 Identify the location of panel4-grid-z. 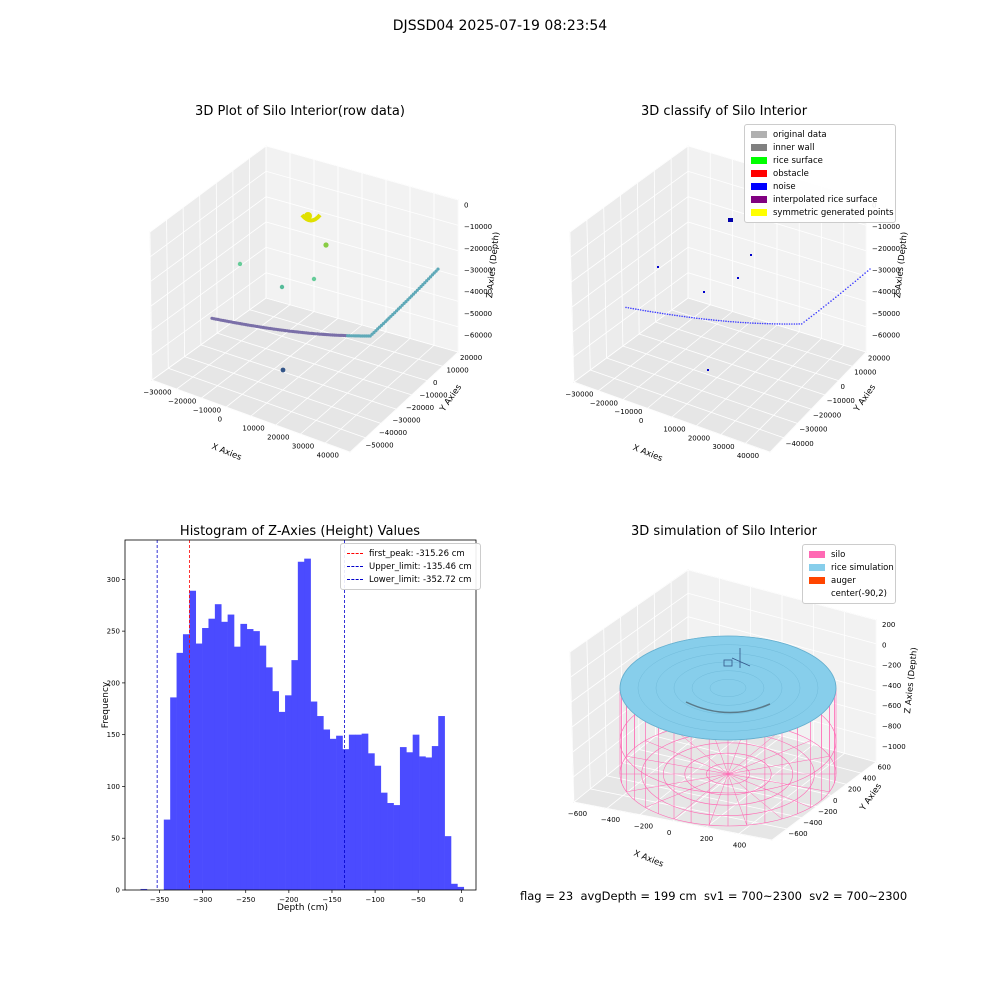
(724, 659).